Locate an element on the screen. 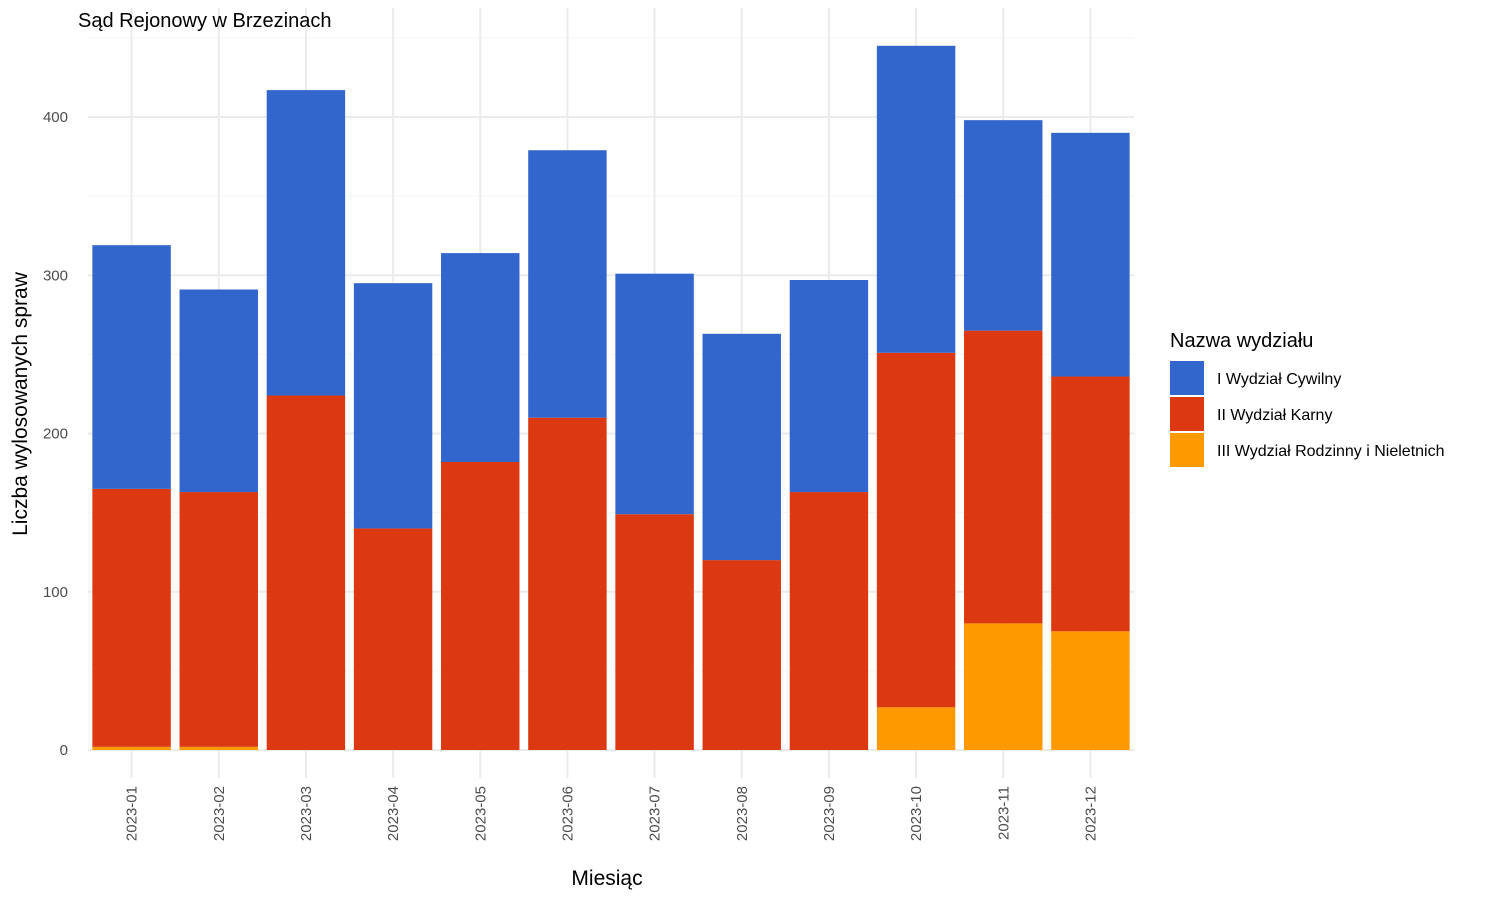 The height and width of the screenshot is (900, 1500). y-tick-label: 100 is located at coordinates (55, 592).